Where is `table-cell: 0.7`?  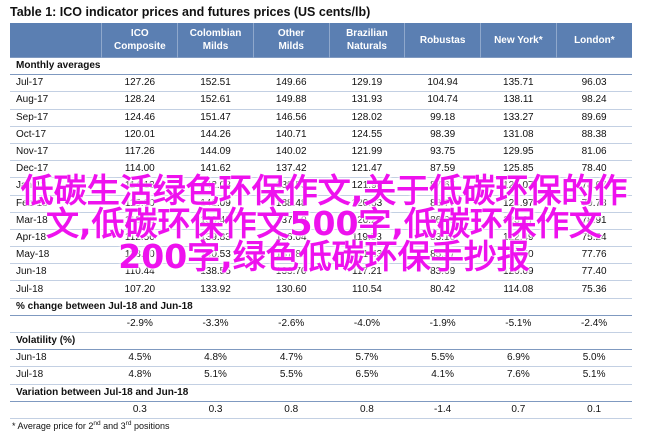 table-cell: 0.7 is located at coordinates (518, 410).